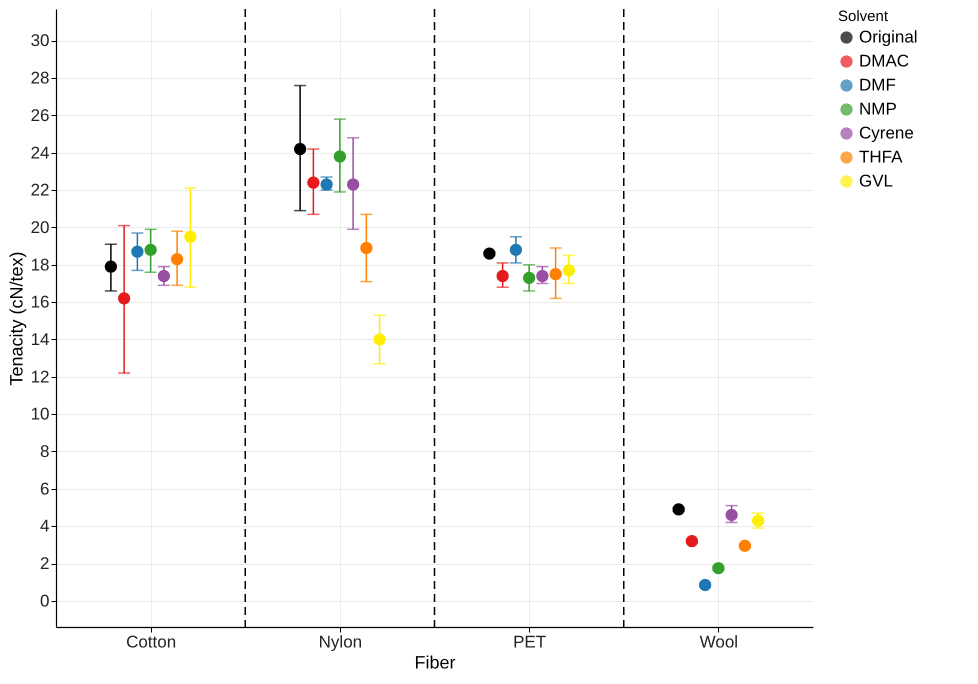 The height and width of the screenshot is (684, 978). I want to click on y-tick-label: 6, so click(45, 488).